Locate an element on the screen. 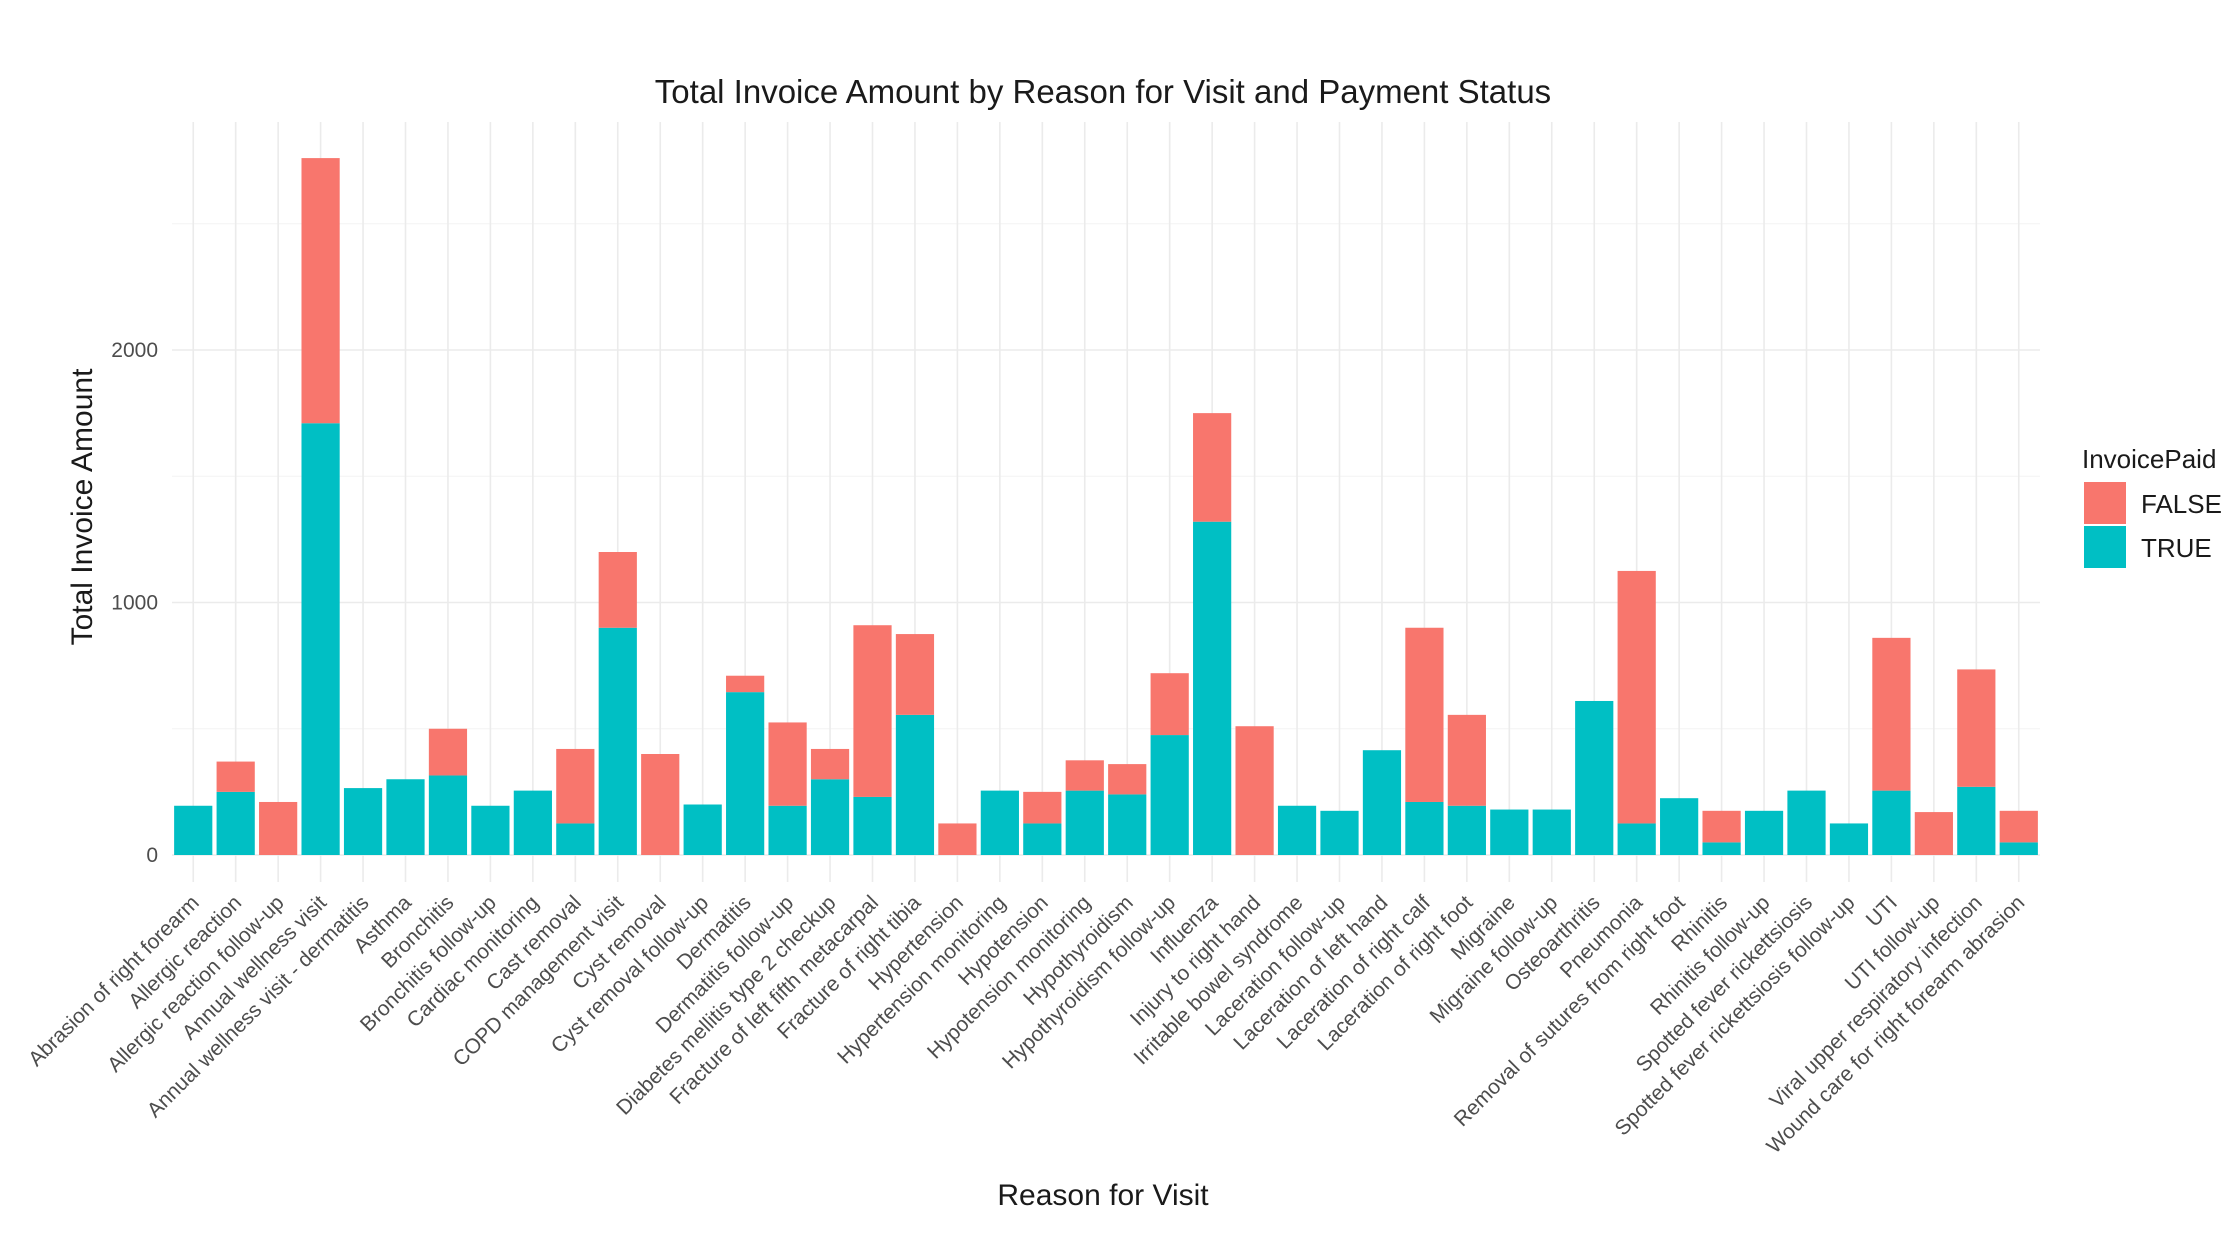 Image resolution: width=2240 pixels, height=1260 pixels. x-tick-label: Allergic reaction follow-up is located at coordinates (195, 983).